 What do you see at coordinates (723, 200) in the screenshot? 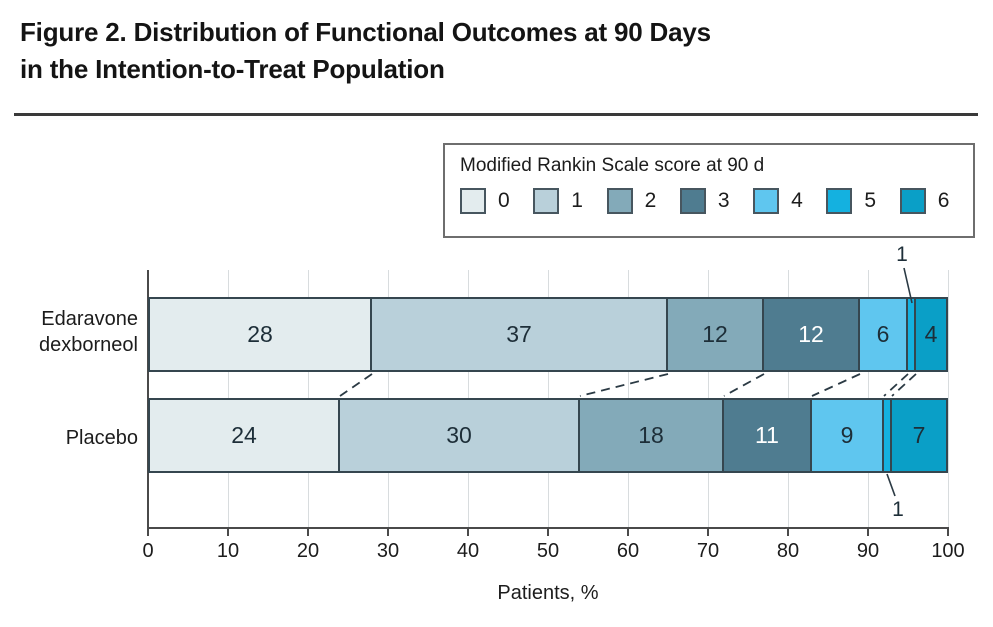
I see `legend-label: 3` at bounding box center [723, 200].